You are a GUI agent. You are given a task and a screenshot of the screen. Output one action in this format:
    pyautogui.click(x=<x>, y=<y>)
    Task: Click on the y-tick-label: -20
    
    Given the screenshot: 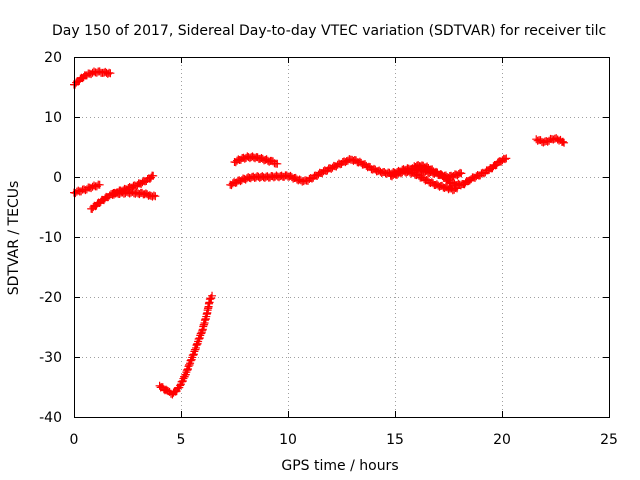 What is the action you would take?
    pyautogui.click(x=50, y=298)
    